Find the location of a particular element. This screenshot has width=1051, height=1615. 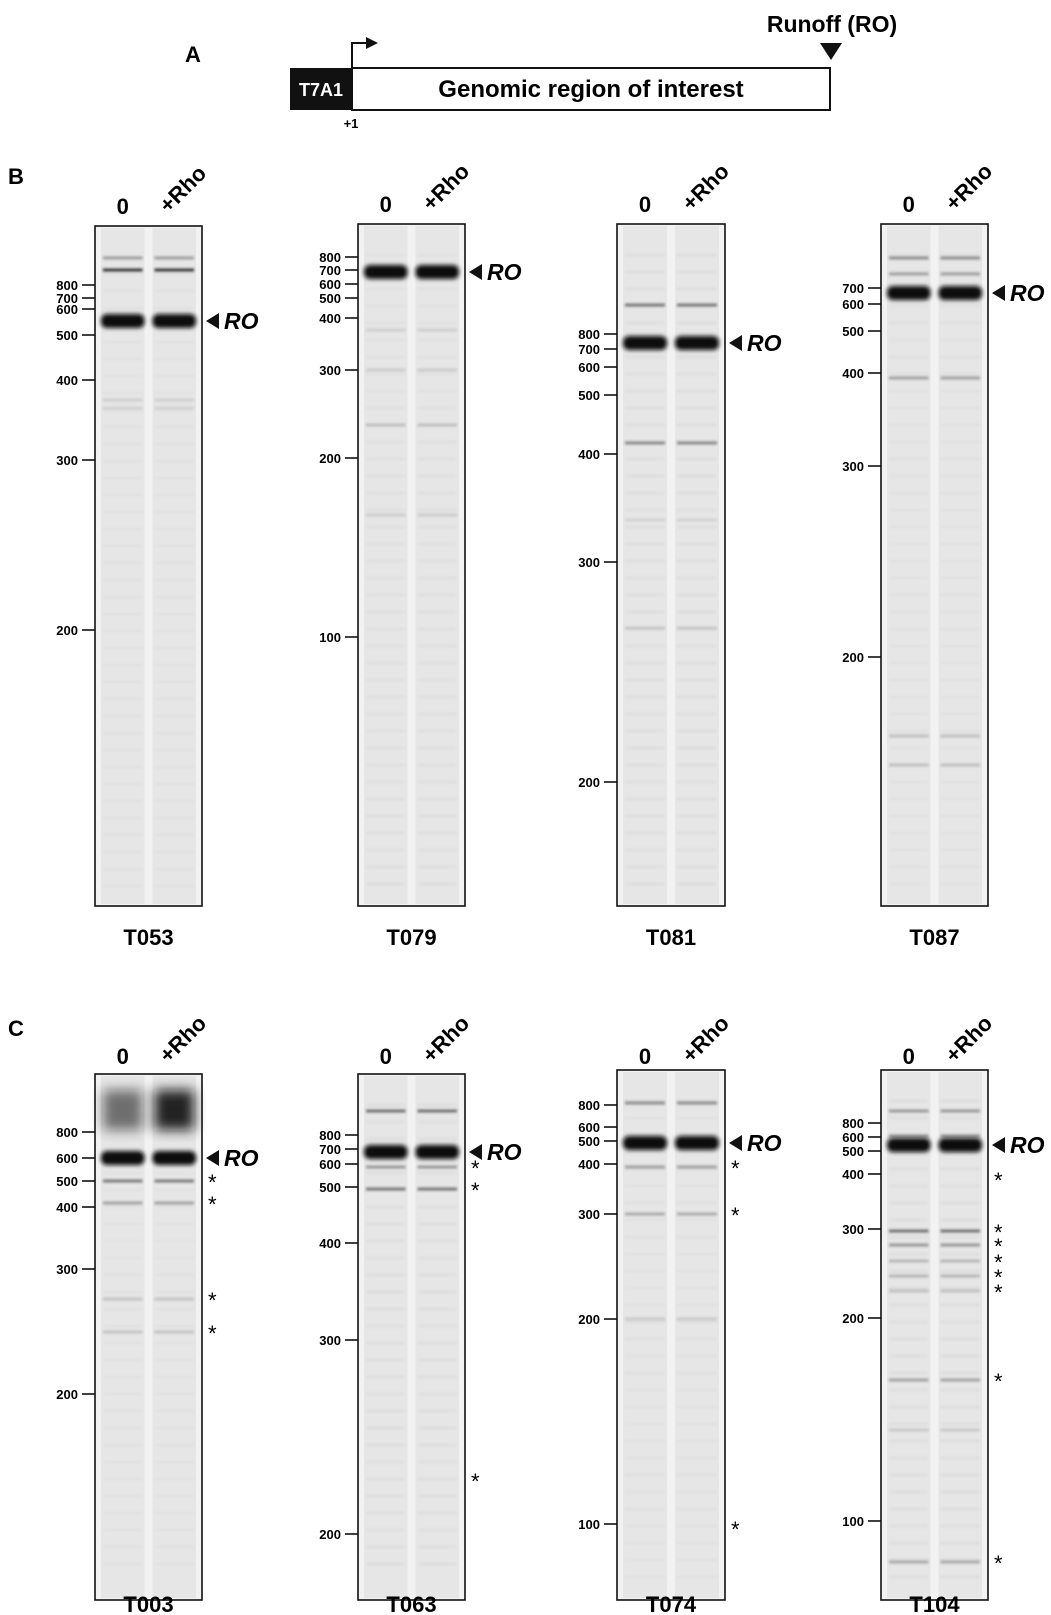

panel-a-letter: A is located at coordinates (193, 54).